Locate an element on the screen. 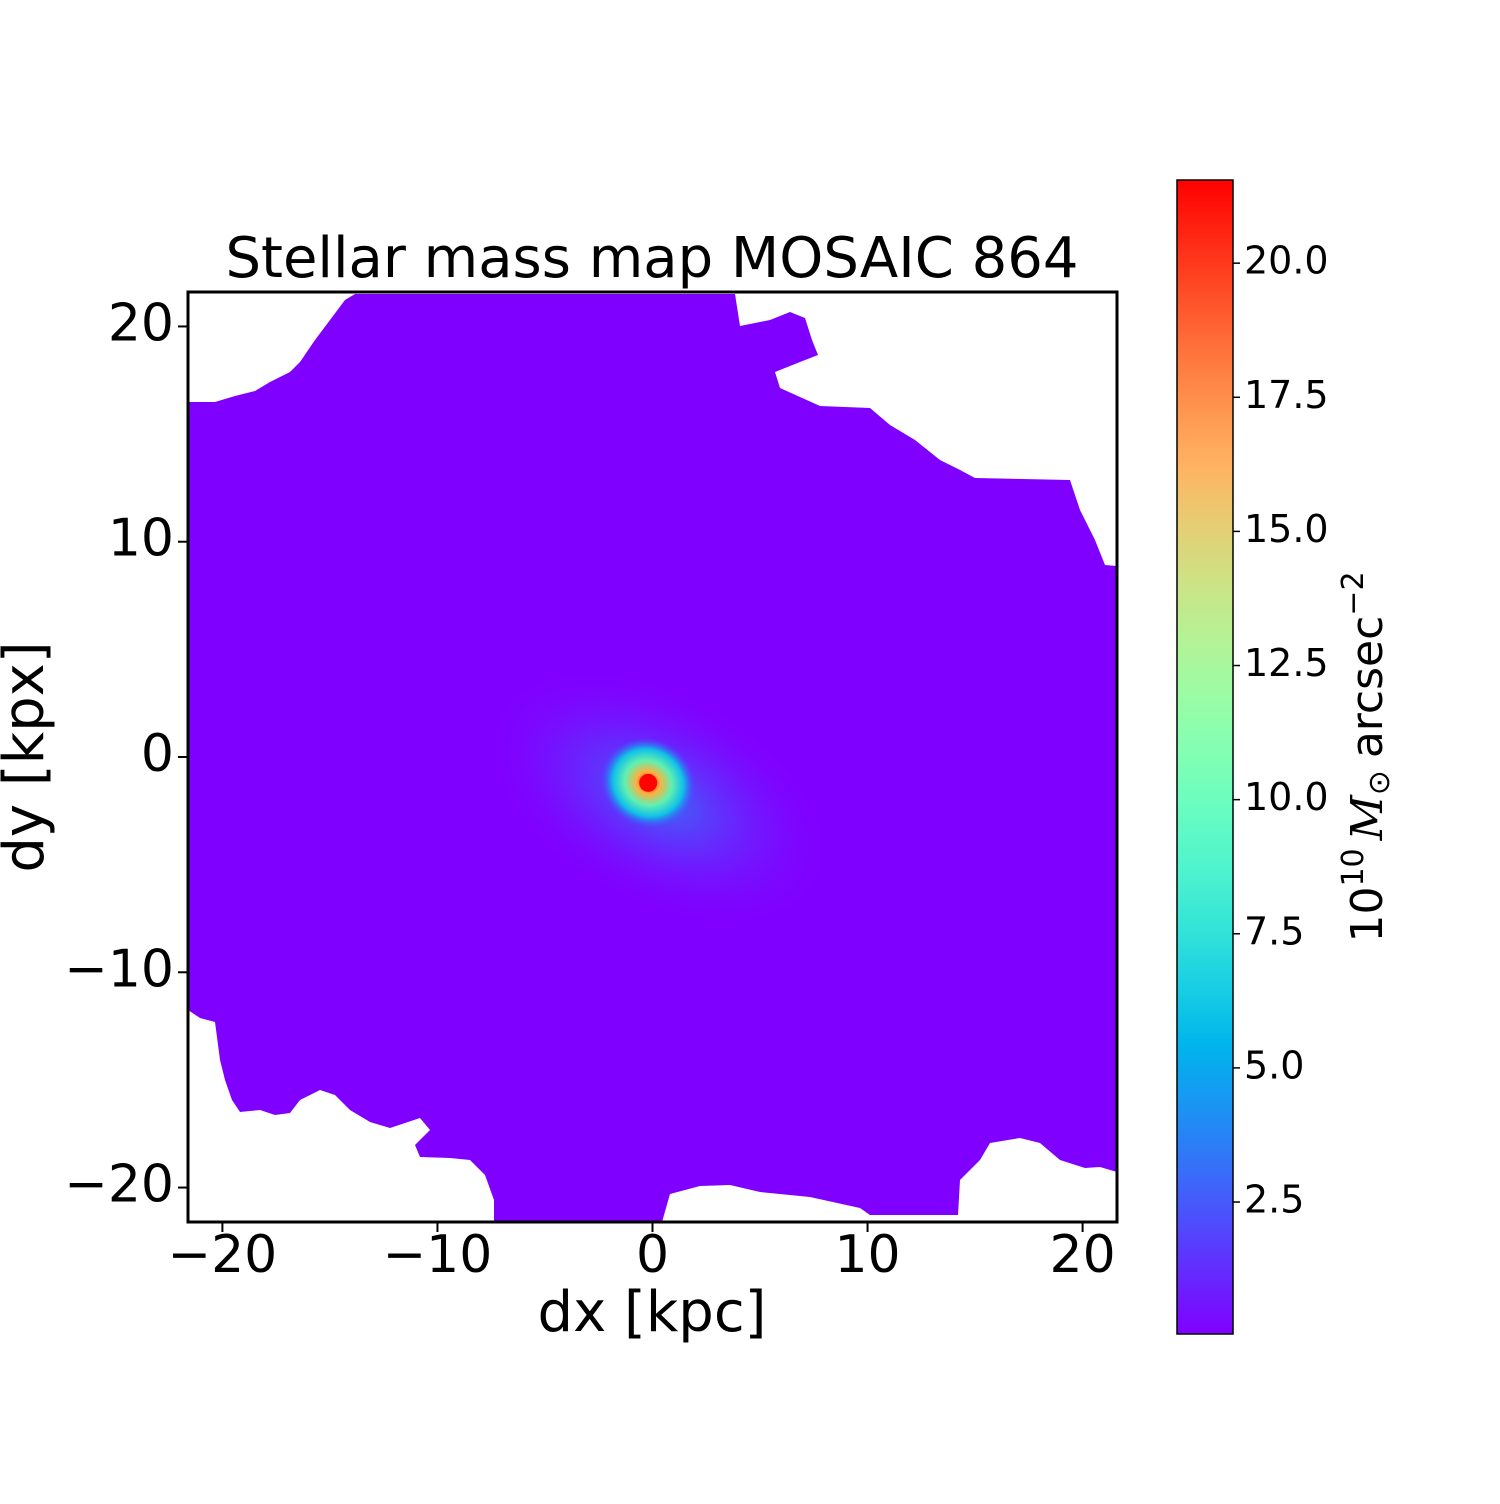 This screenshot has width=1500, height=1504. x-tick-label: 0 is located at coordinates (652, 1255).